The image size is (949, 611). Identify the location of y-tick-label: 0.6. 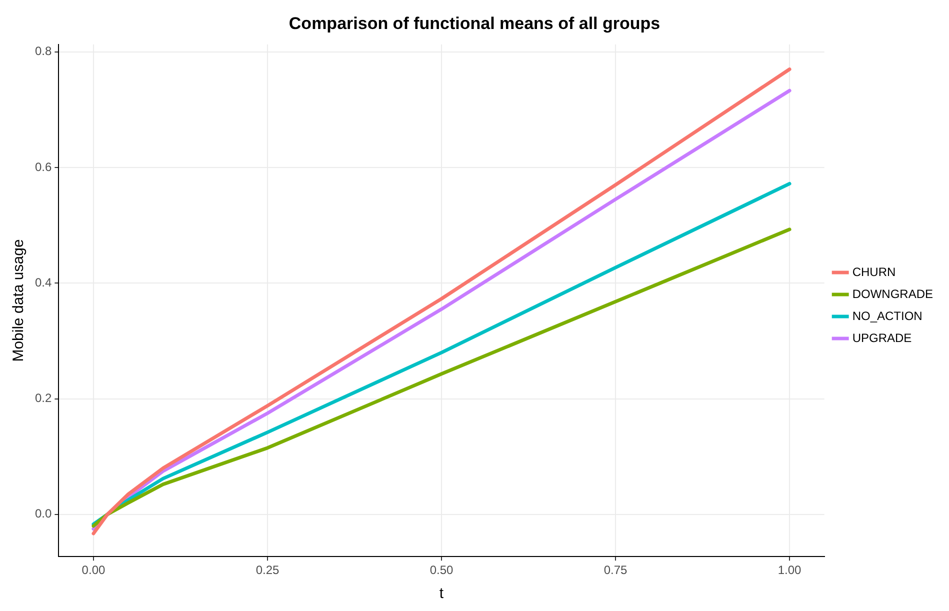
(43, 167).